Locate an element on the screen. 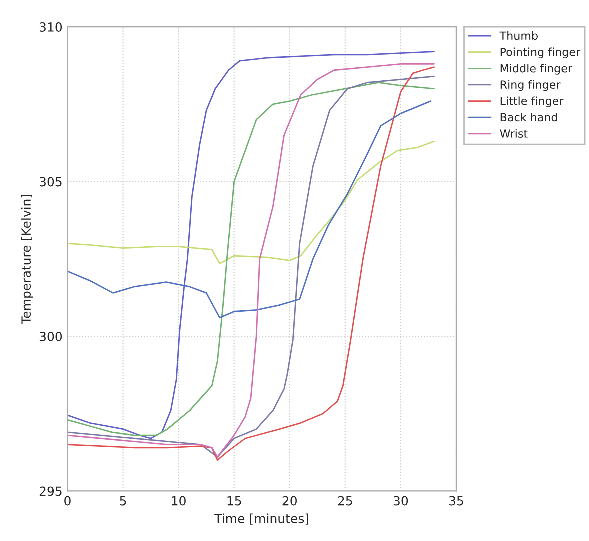 This screenshot has width=589, height=541. legend-label: Pointing finger is located at coordinates (540, 53).